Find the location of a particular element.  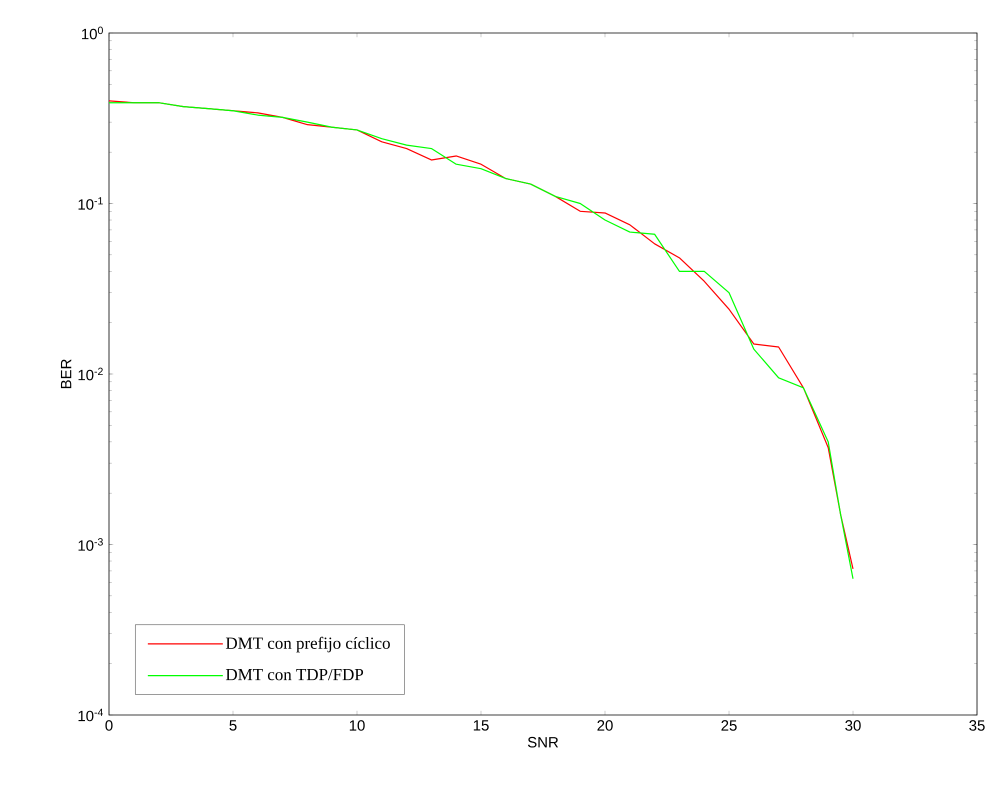

x-tick-label: 0 is located at coordinates (109, 725).